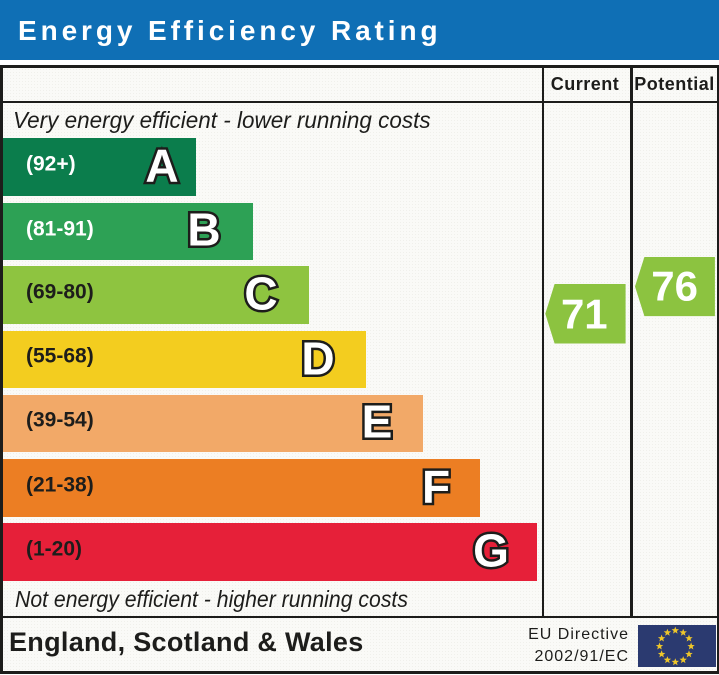 Image resolution: width=719 pixels, height=675 pixels. I want to click on svg-text: B, so click(203, 230).